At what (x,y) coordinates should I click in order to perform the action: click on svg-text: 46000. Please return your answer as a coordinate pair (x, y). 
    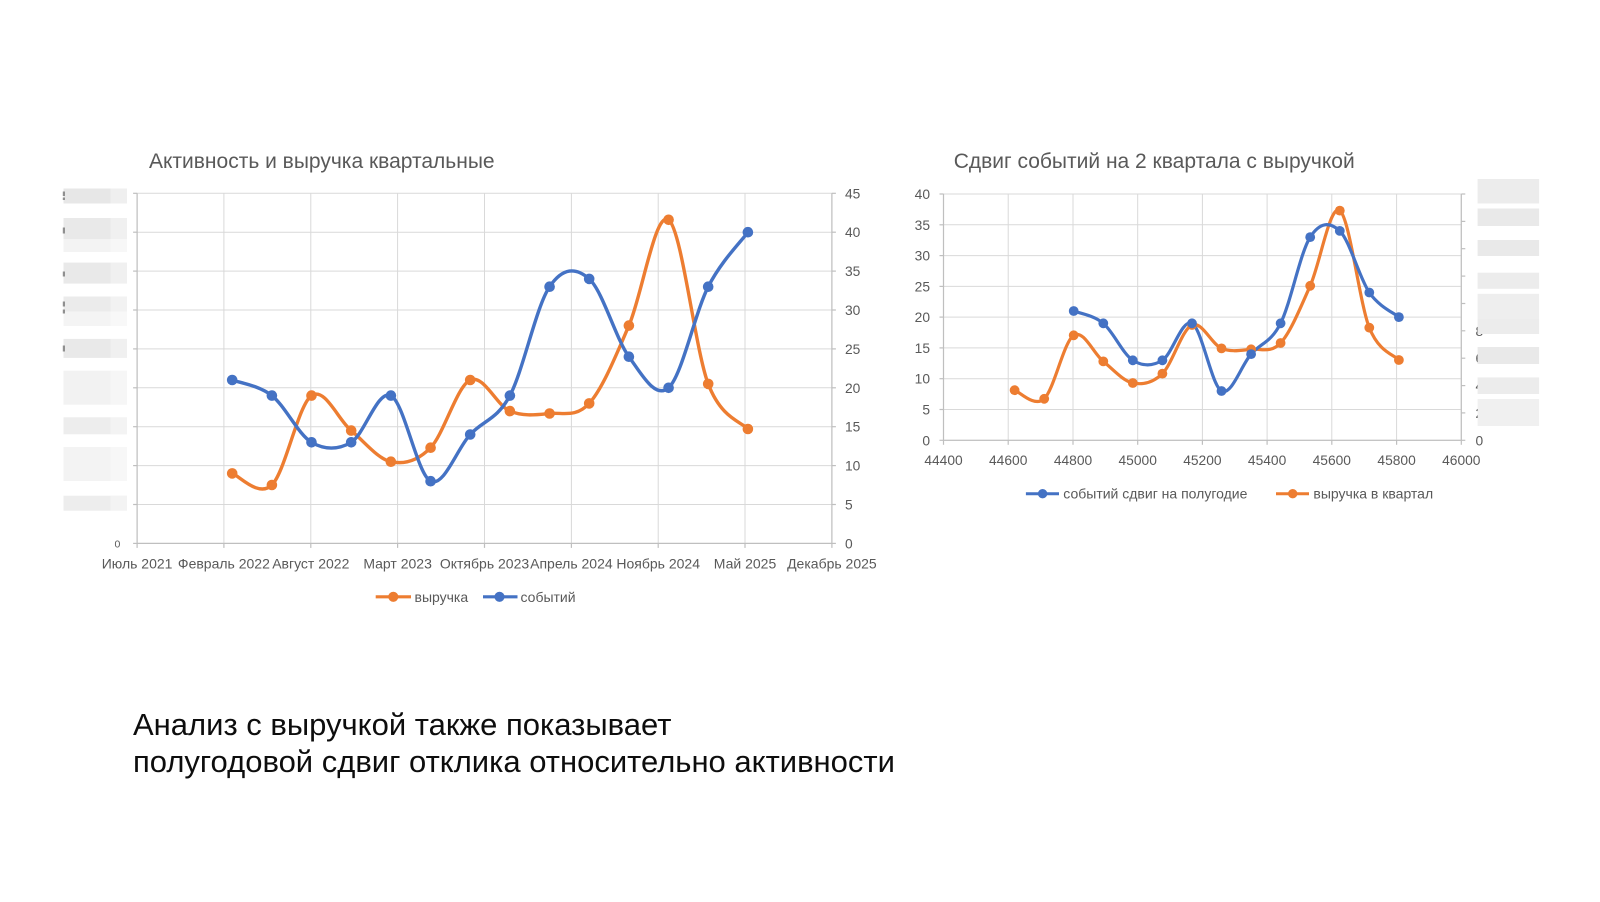
    Looking at the image, I should click on (1461, 460).